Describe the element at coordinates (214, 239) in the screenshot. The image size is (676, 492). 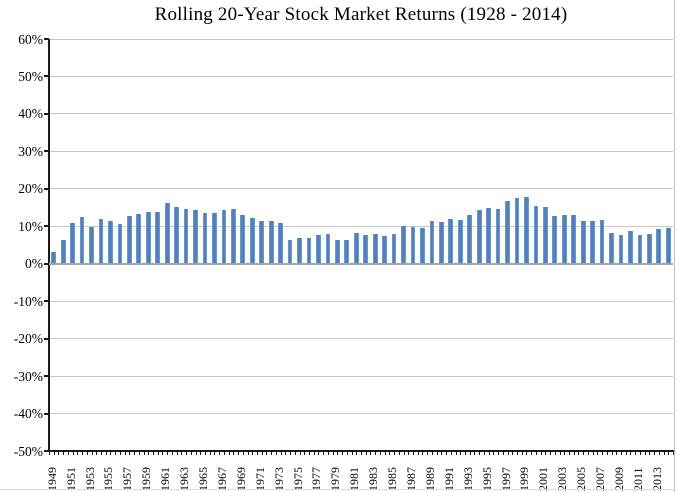
I see `bar-1966` at that location.